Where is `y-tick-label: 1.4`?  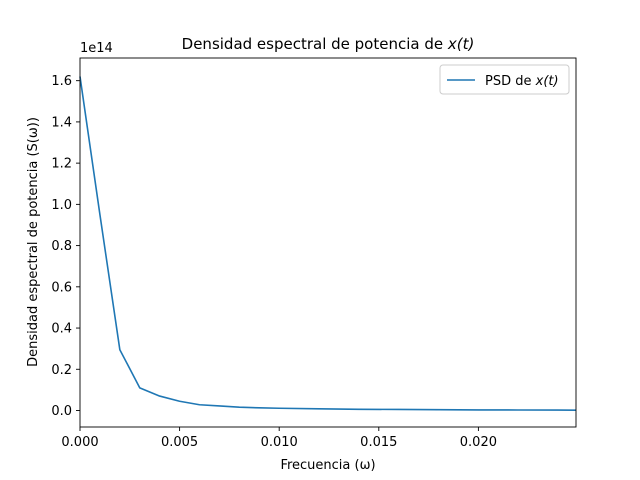
y-tick-label: 1.4 is located at coordinates (61, 122).